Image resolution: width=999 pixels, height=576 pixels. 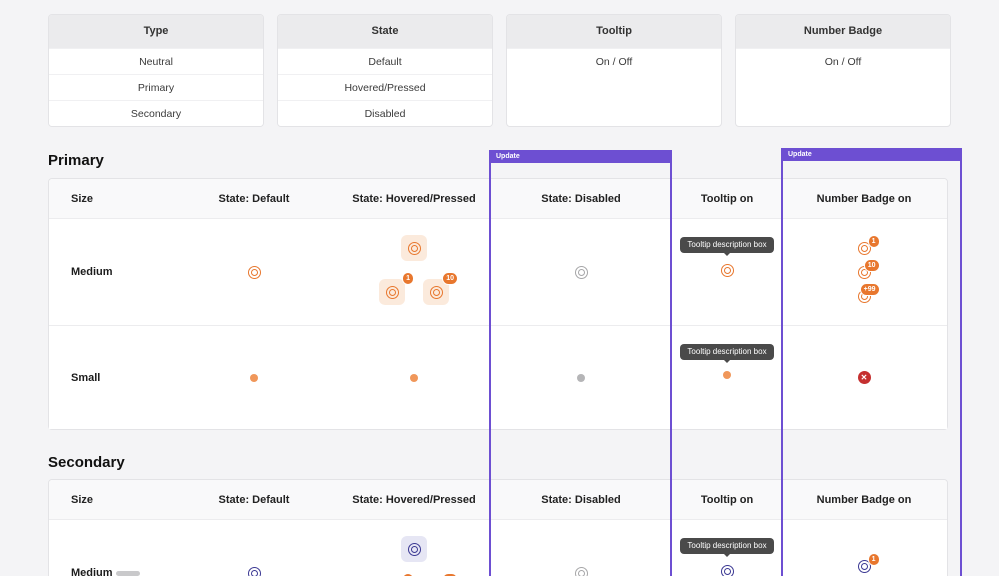 I want to click on legend-header-number-badge: Number Badge, so click(x=843, y=31).